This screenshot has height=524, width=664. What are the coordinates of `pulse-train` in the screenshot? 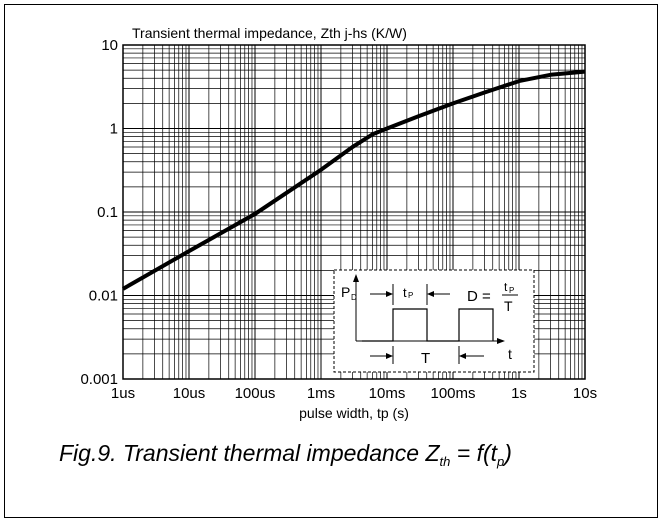 It's located at (428, 325).